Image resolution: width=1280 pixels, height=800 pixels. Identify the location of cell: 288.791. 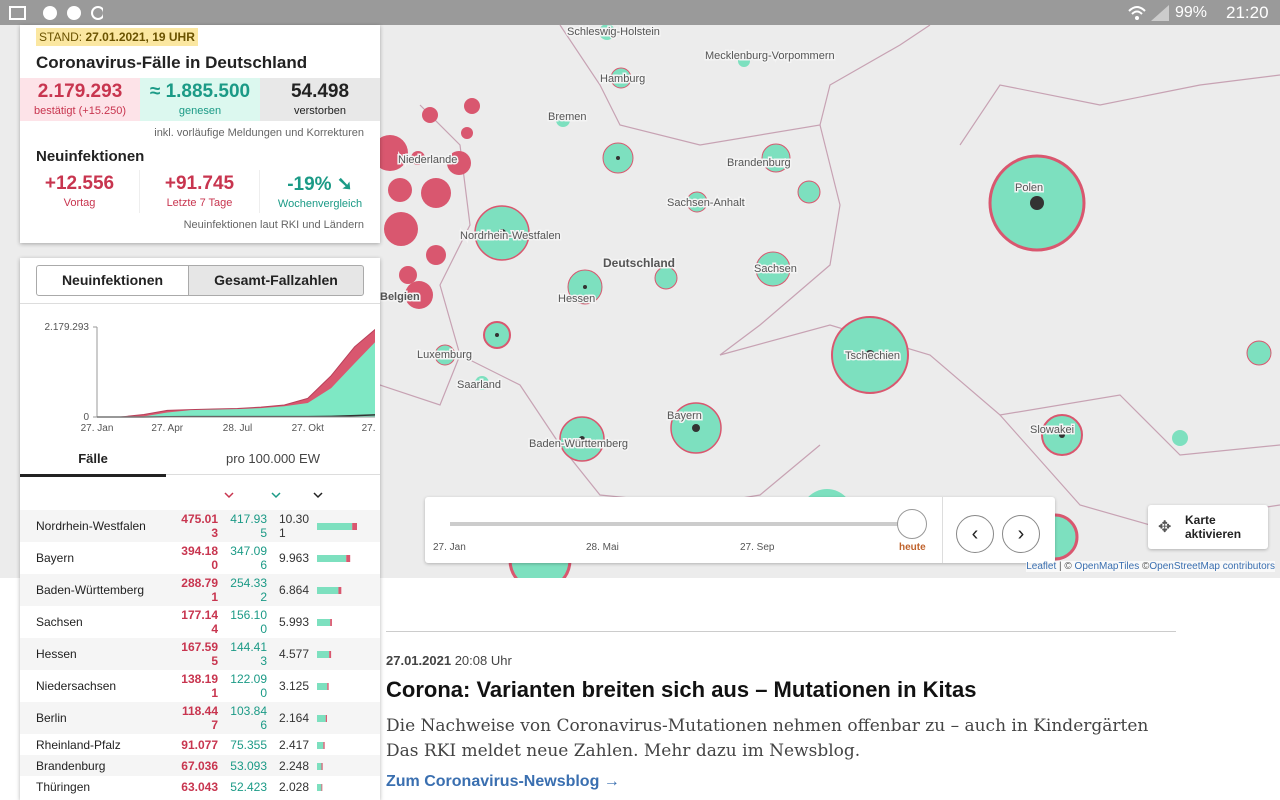
(199, 590).